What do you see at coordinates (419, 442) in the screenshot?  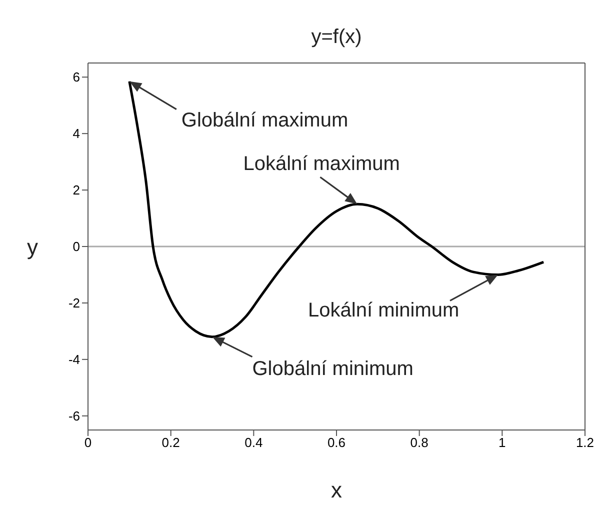 I see `x-tick-label: 0.8` at bounding box center [419, 442].